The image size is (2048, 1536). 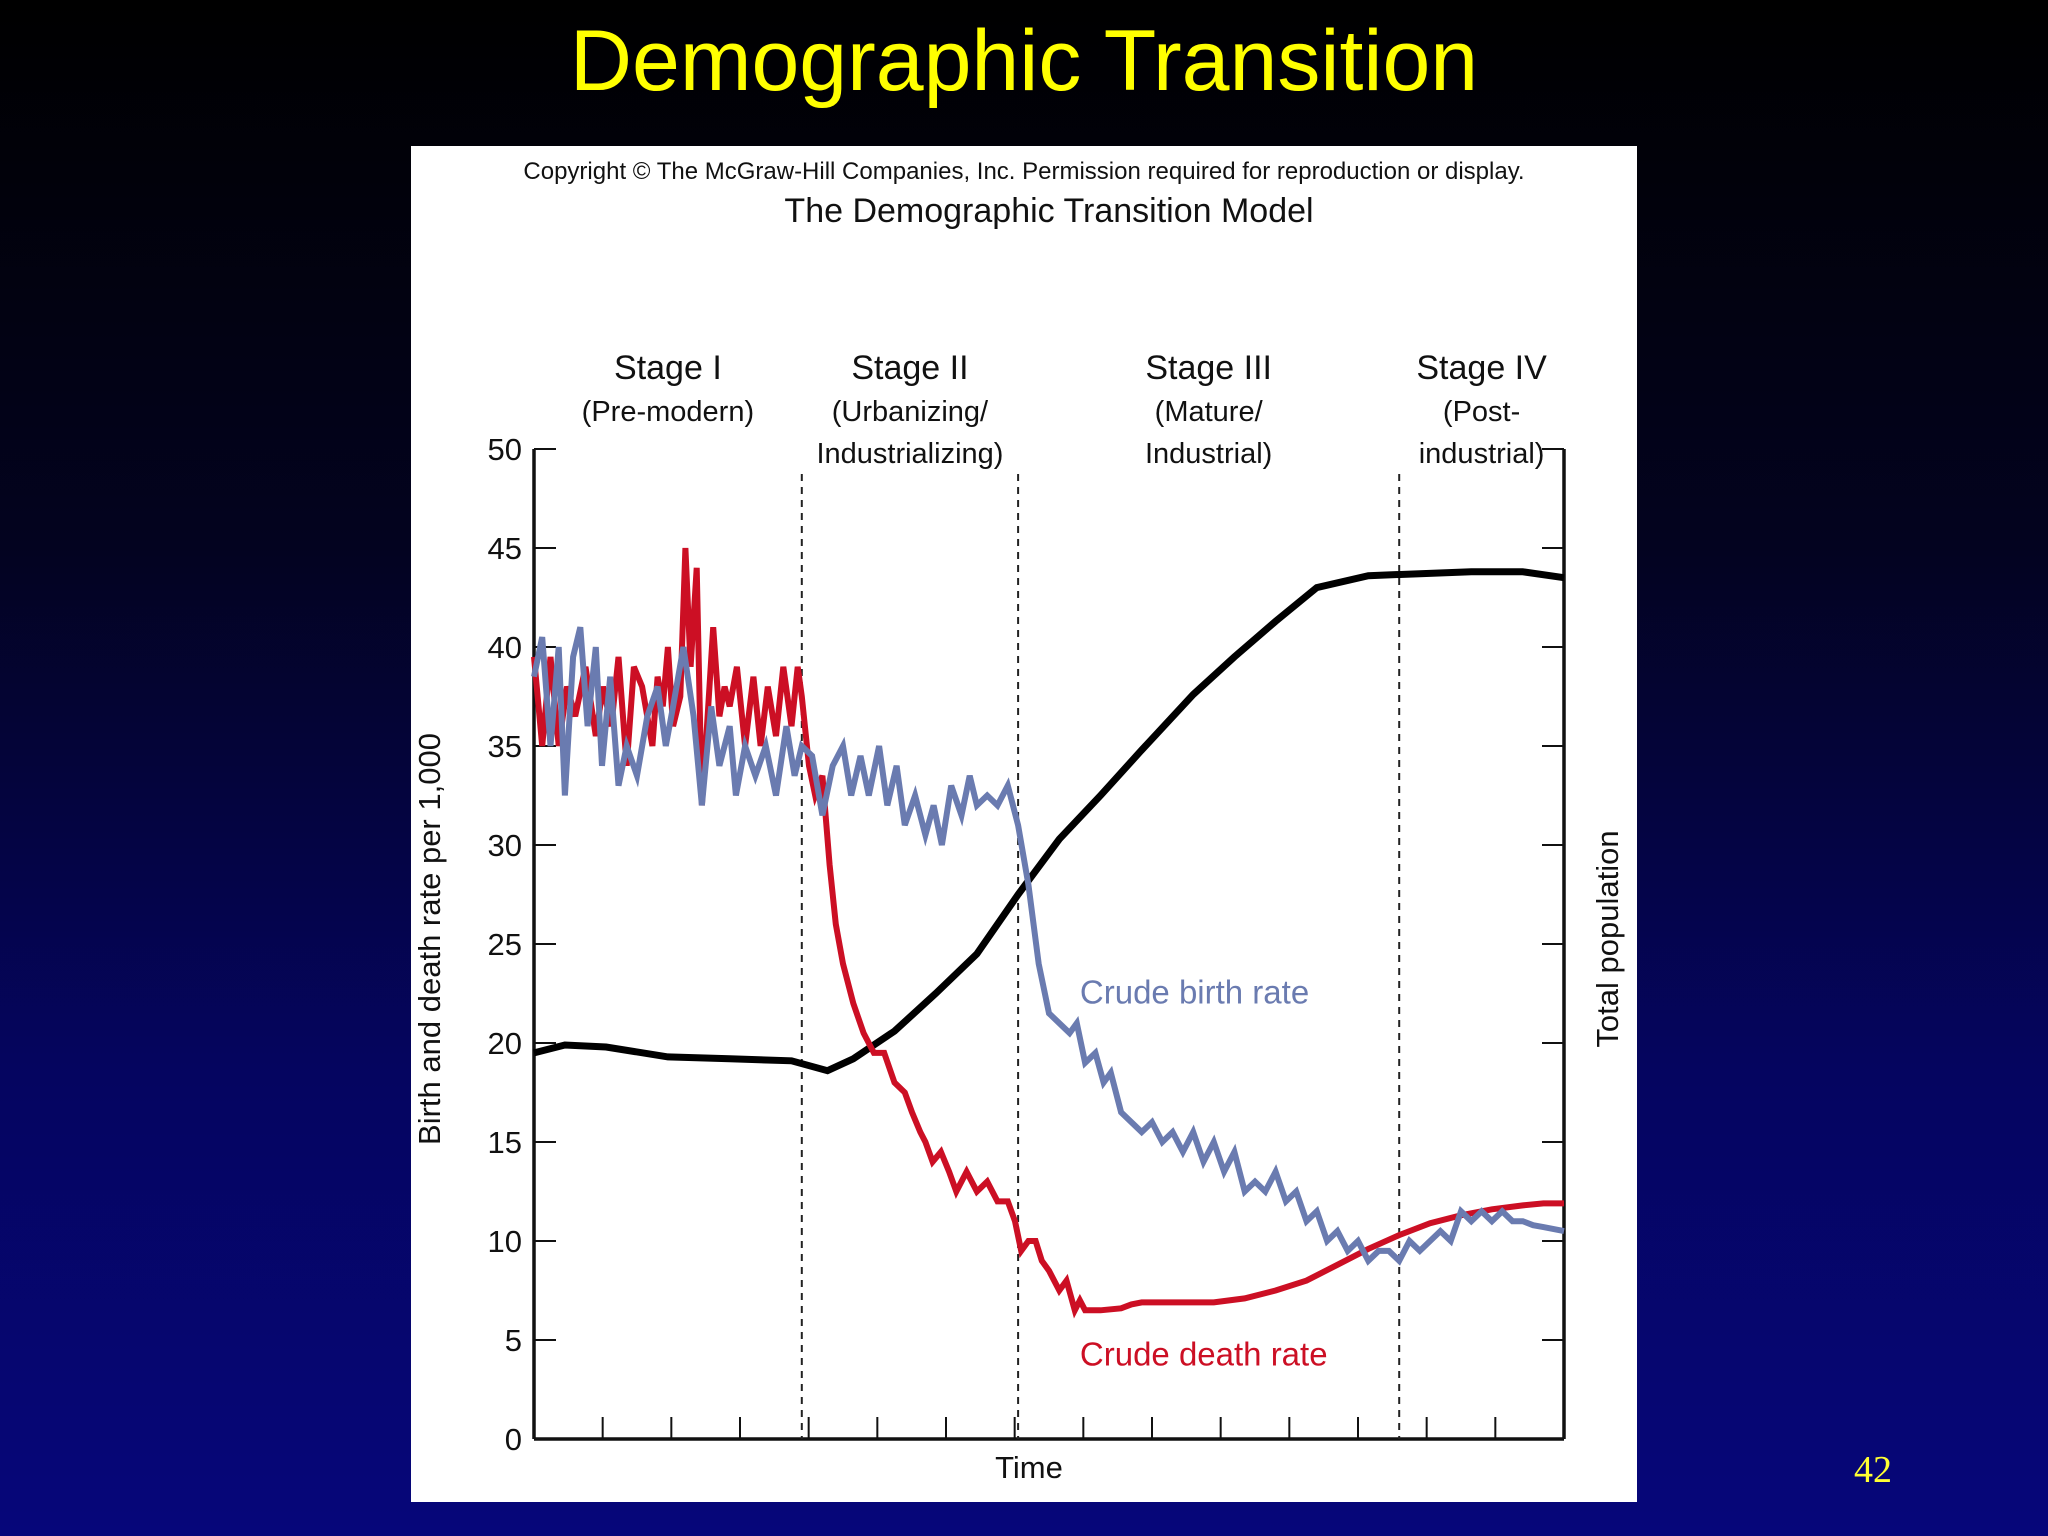 What do you see at coordinates (505, 746) in the screenshot?
I see `y-tick-label: 35` at bounding box center [505, 746].